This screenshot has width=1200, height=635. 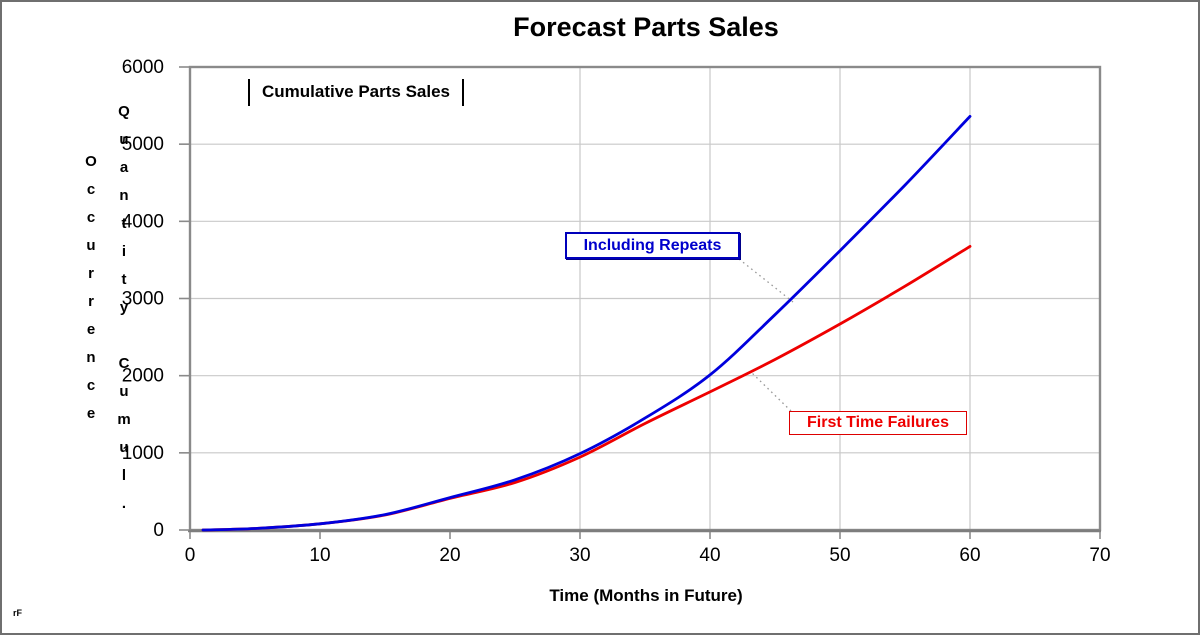 I want to click on x-tick-label: 50, so click(x=839, y=555).